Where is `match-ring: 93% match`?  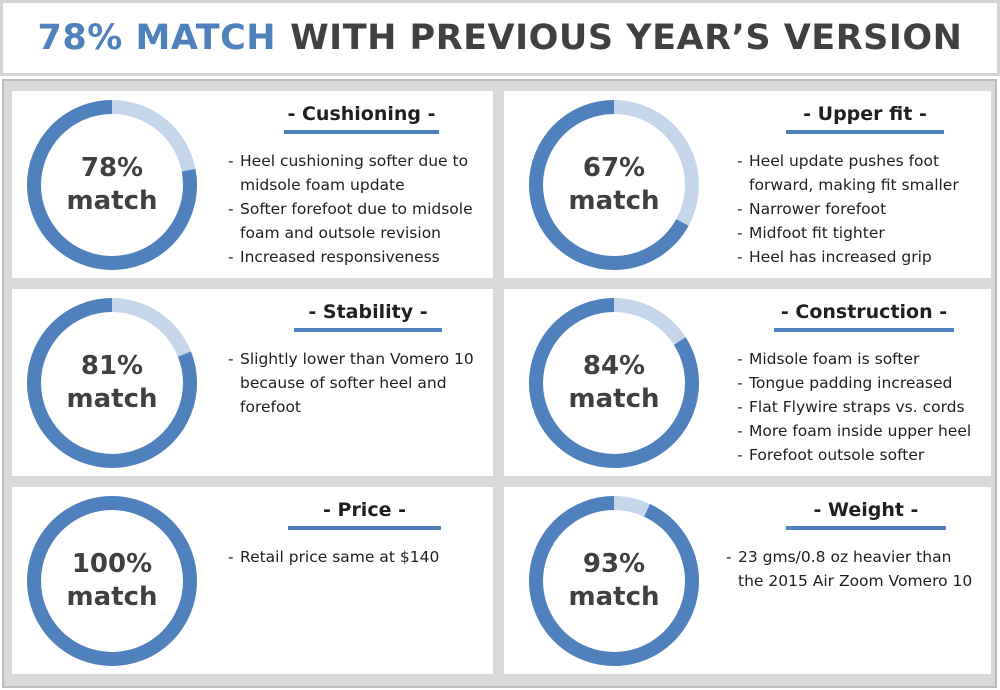 match-ring: 93% match is located at coordinates (614, 581).